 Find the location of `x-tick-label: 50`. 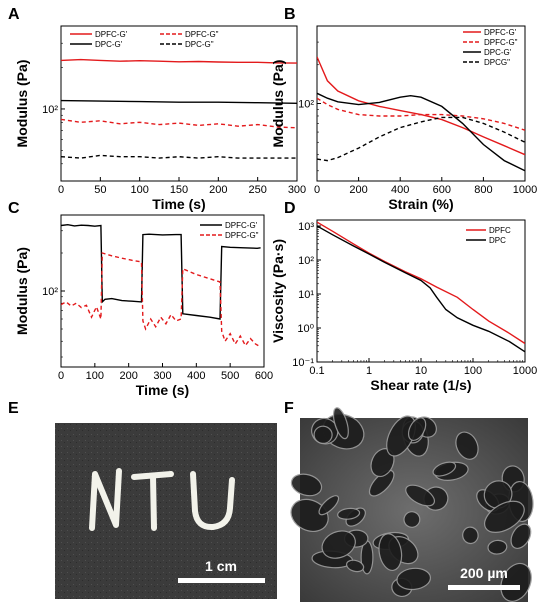

x-tick-label: 50 is located at coordinates (100, 190).